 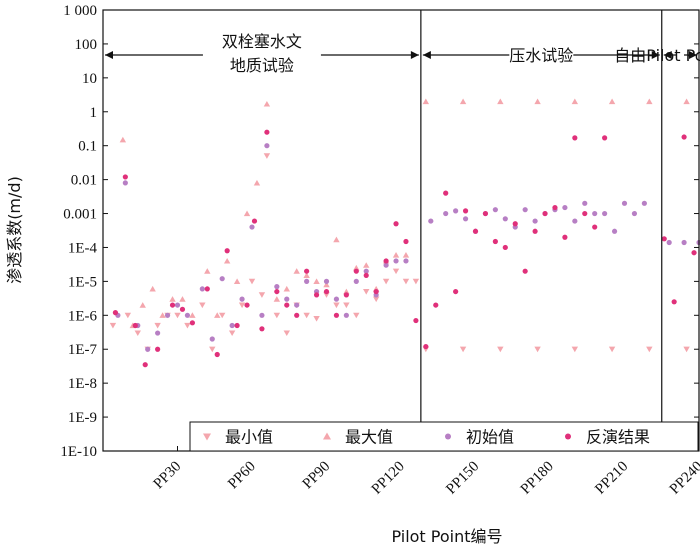 I want to click on arrow-head-right, so click(x=414, y=55).